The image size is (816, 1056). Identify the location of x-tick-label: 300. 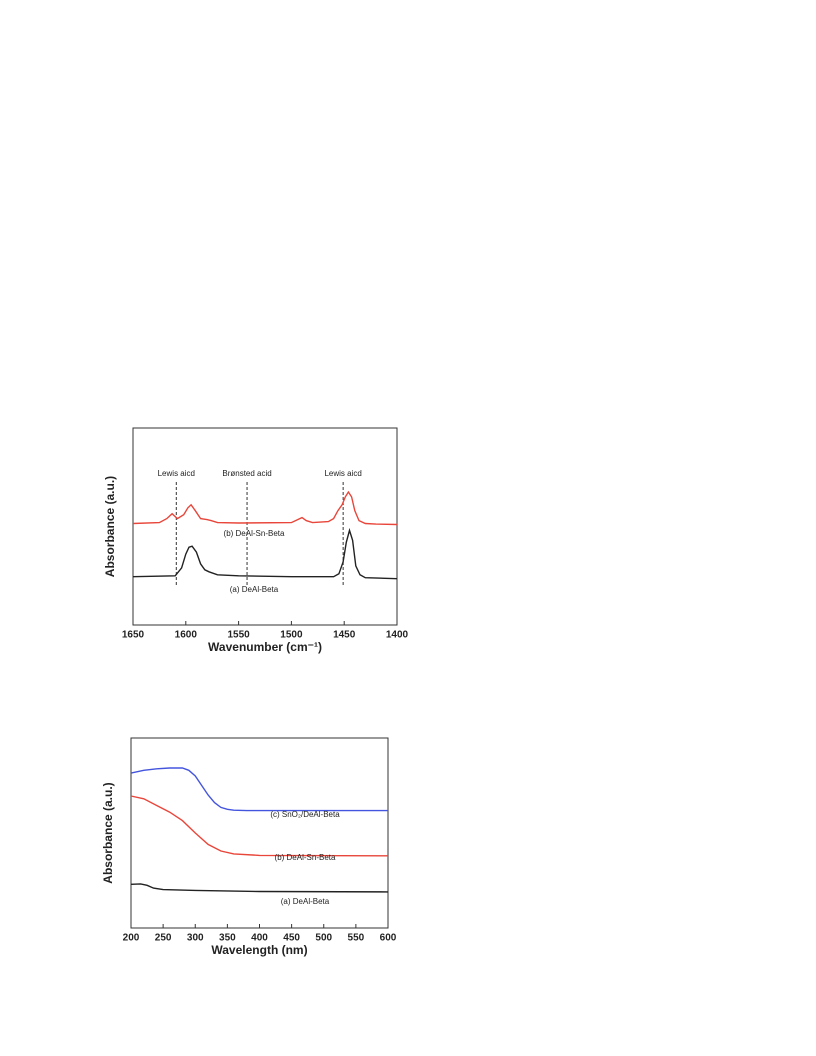
(195, 938).